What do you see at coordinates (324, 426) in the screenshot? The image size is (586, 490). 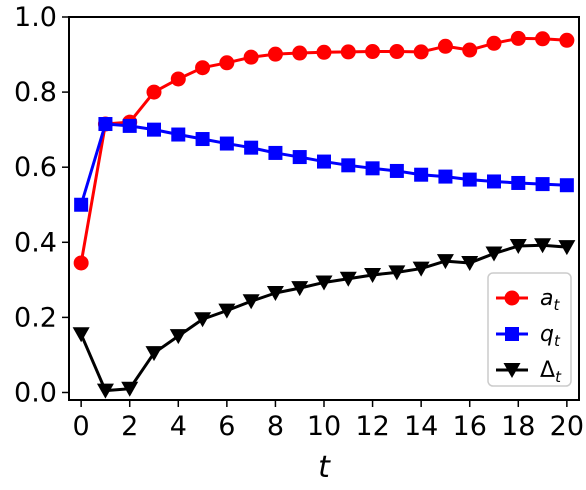 I see `x-tick-label: 10` at bounding box center [324, 426].